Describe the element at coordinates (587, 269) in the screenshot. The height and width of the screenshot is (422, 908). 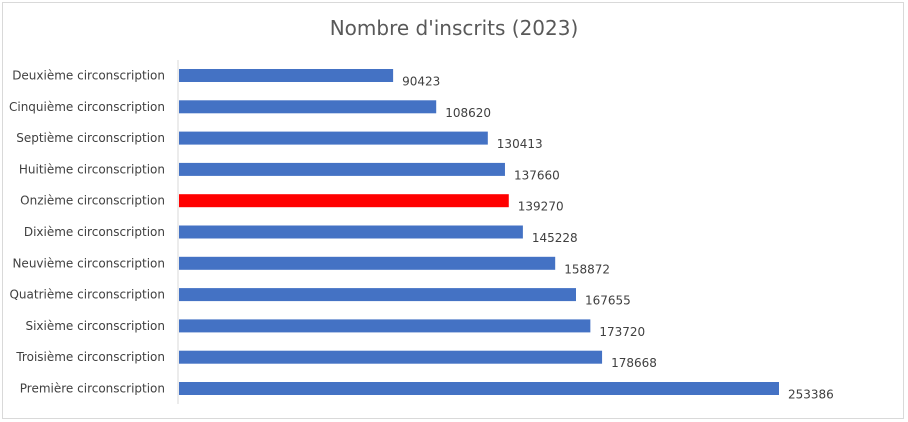
I see `data-label: 158872` at that location.